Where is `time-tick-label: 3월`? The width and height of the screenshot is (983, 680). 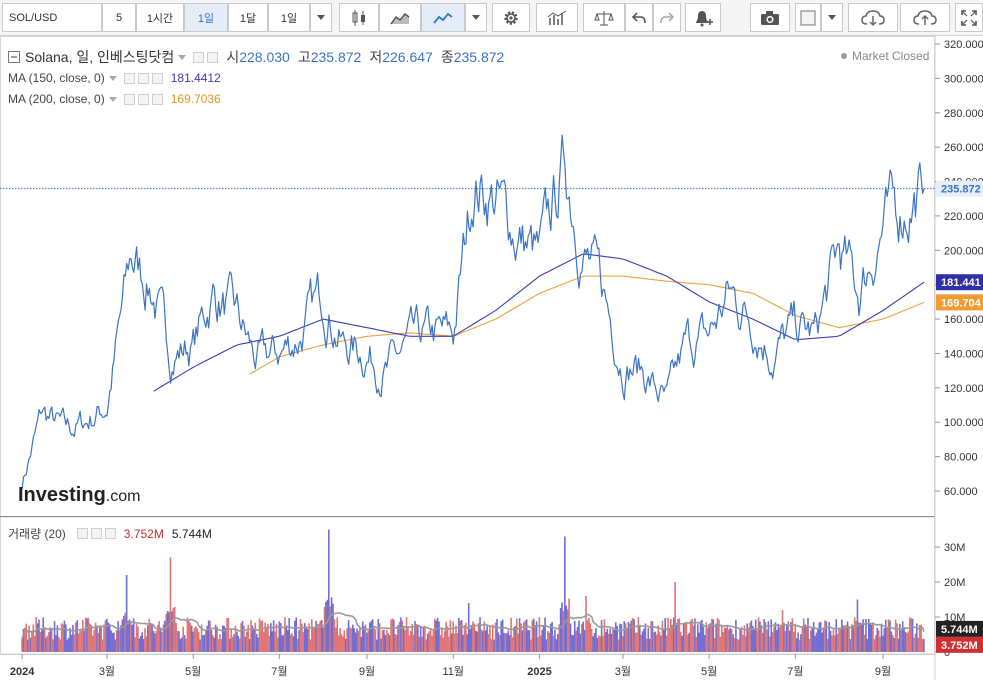 time-tick-label: 3월 is located at coordinates (623, 671).